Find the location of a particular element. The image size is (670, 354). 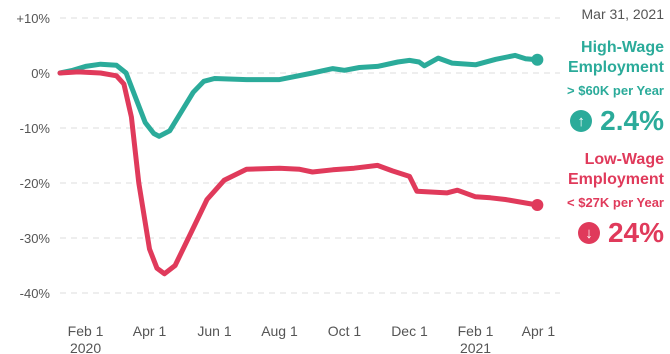

low-wage-change: ↓ 24% is located at coordinates (615, 233).